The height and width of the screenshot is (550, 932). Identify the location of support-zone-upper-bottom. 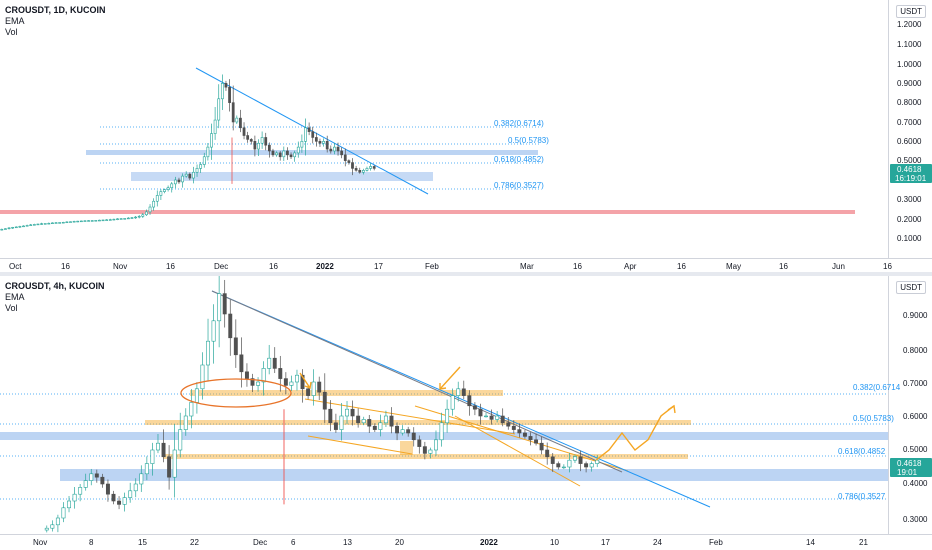
(444, 436).